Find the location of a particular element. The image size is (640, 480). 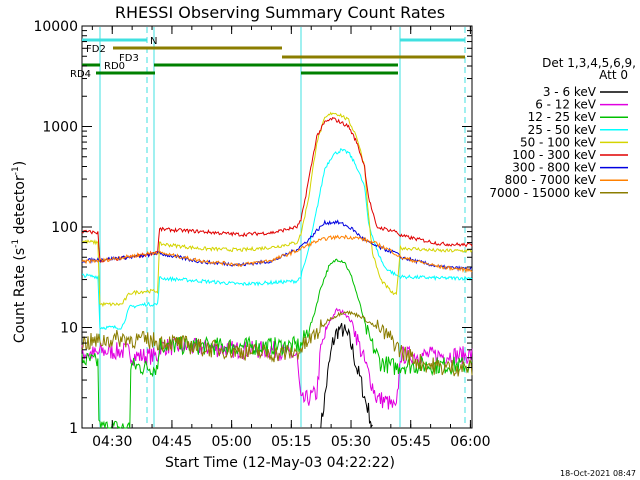

y-axis-label-end: ) is located at coordinates (20, 163).